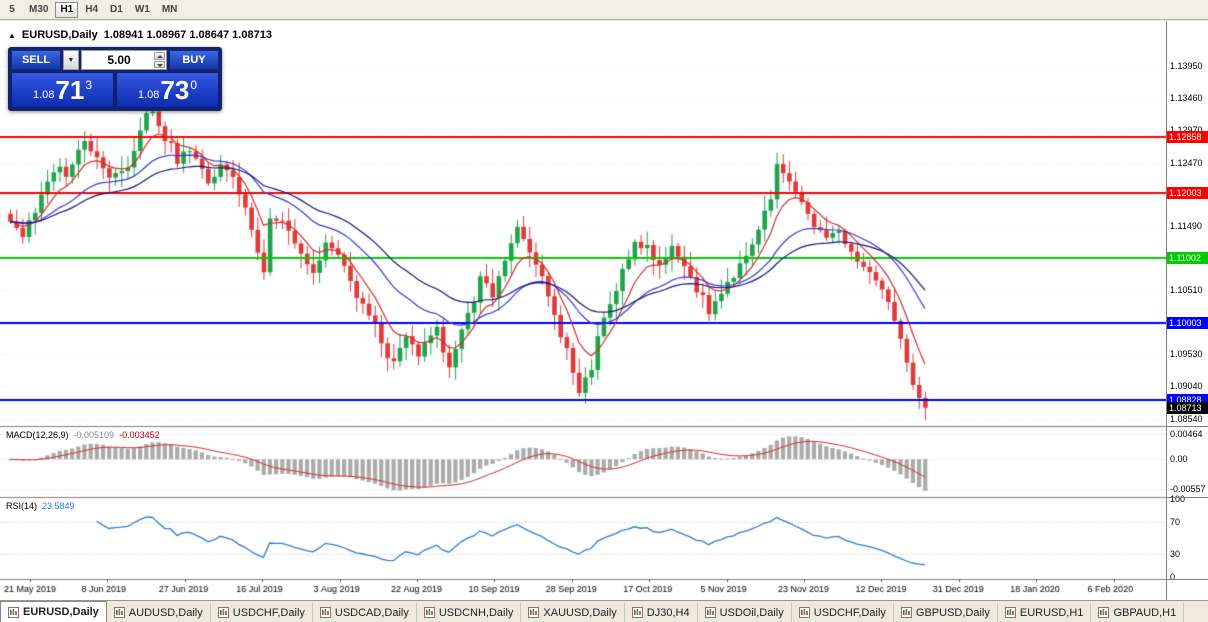 The height and width of the screenshot is (622, 1208). Describe the element at coordinates (115, 79) in the screenshot. I see `one-click-trade-panel: SELL ▼ BUY 1.08 71 3` at that location.